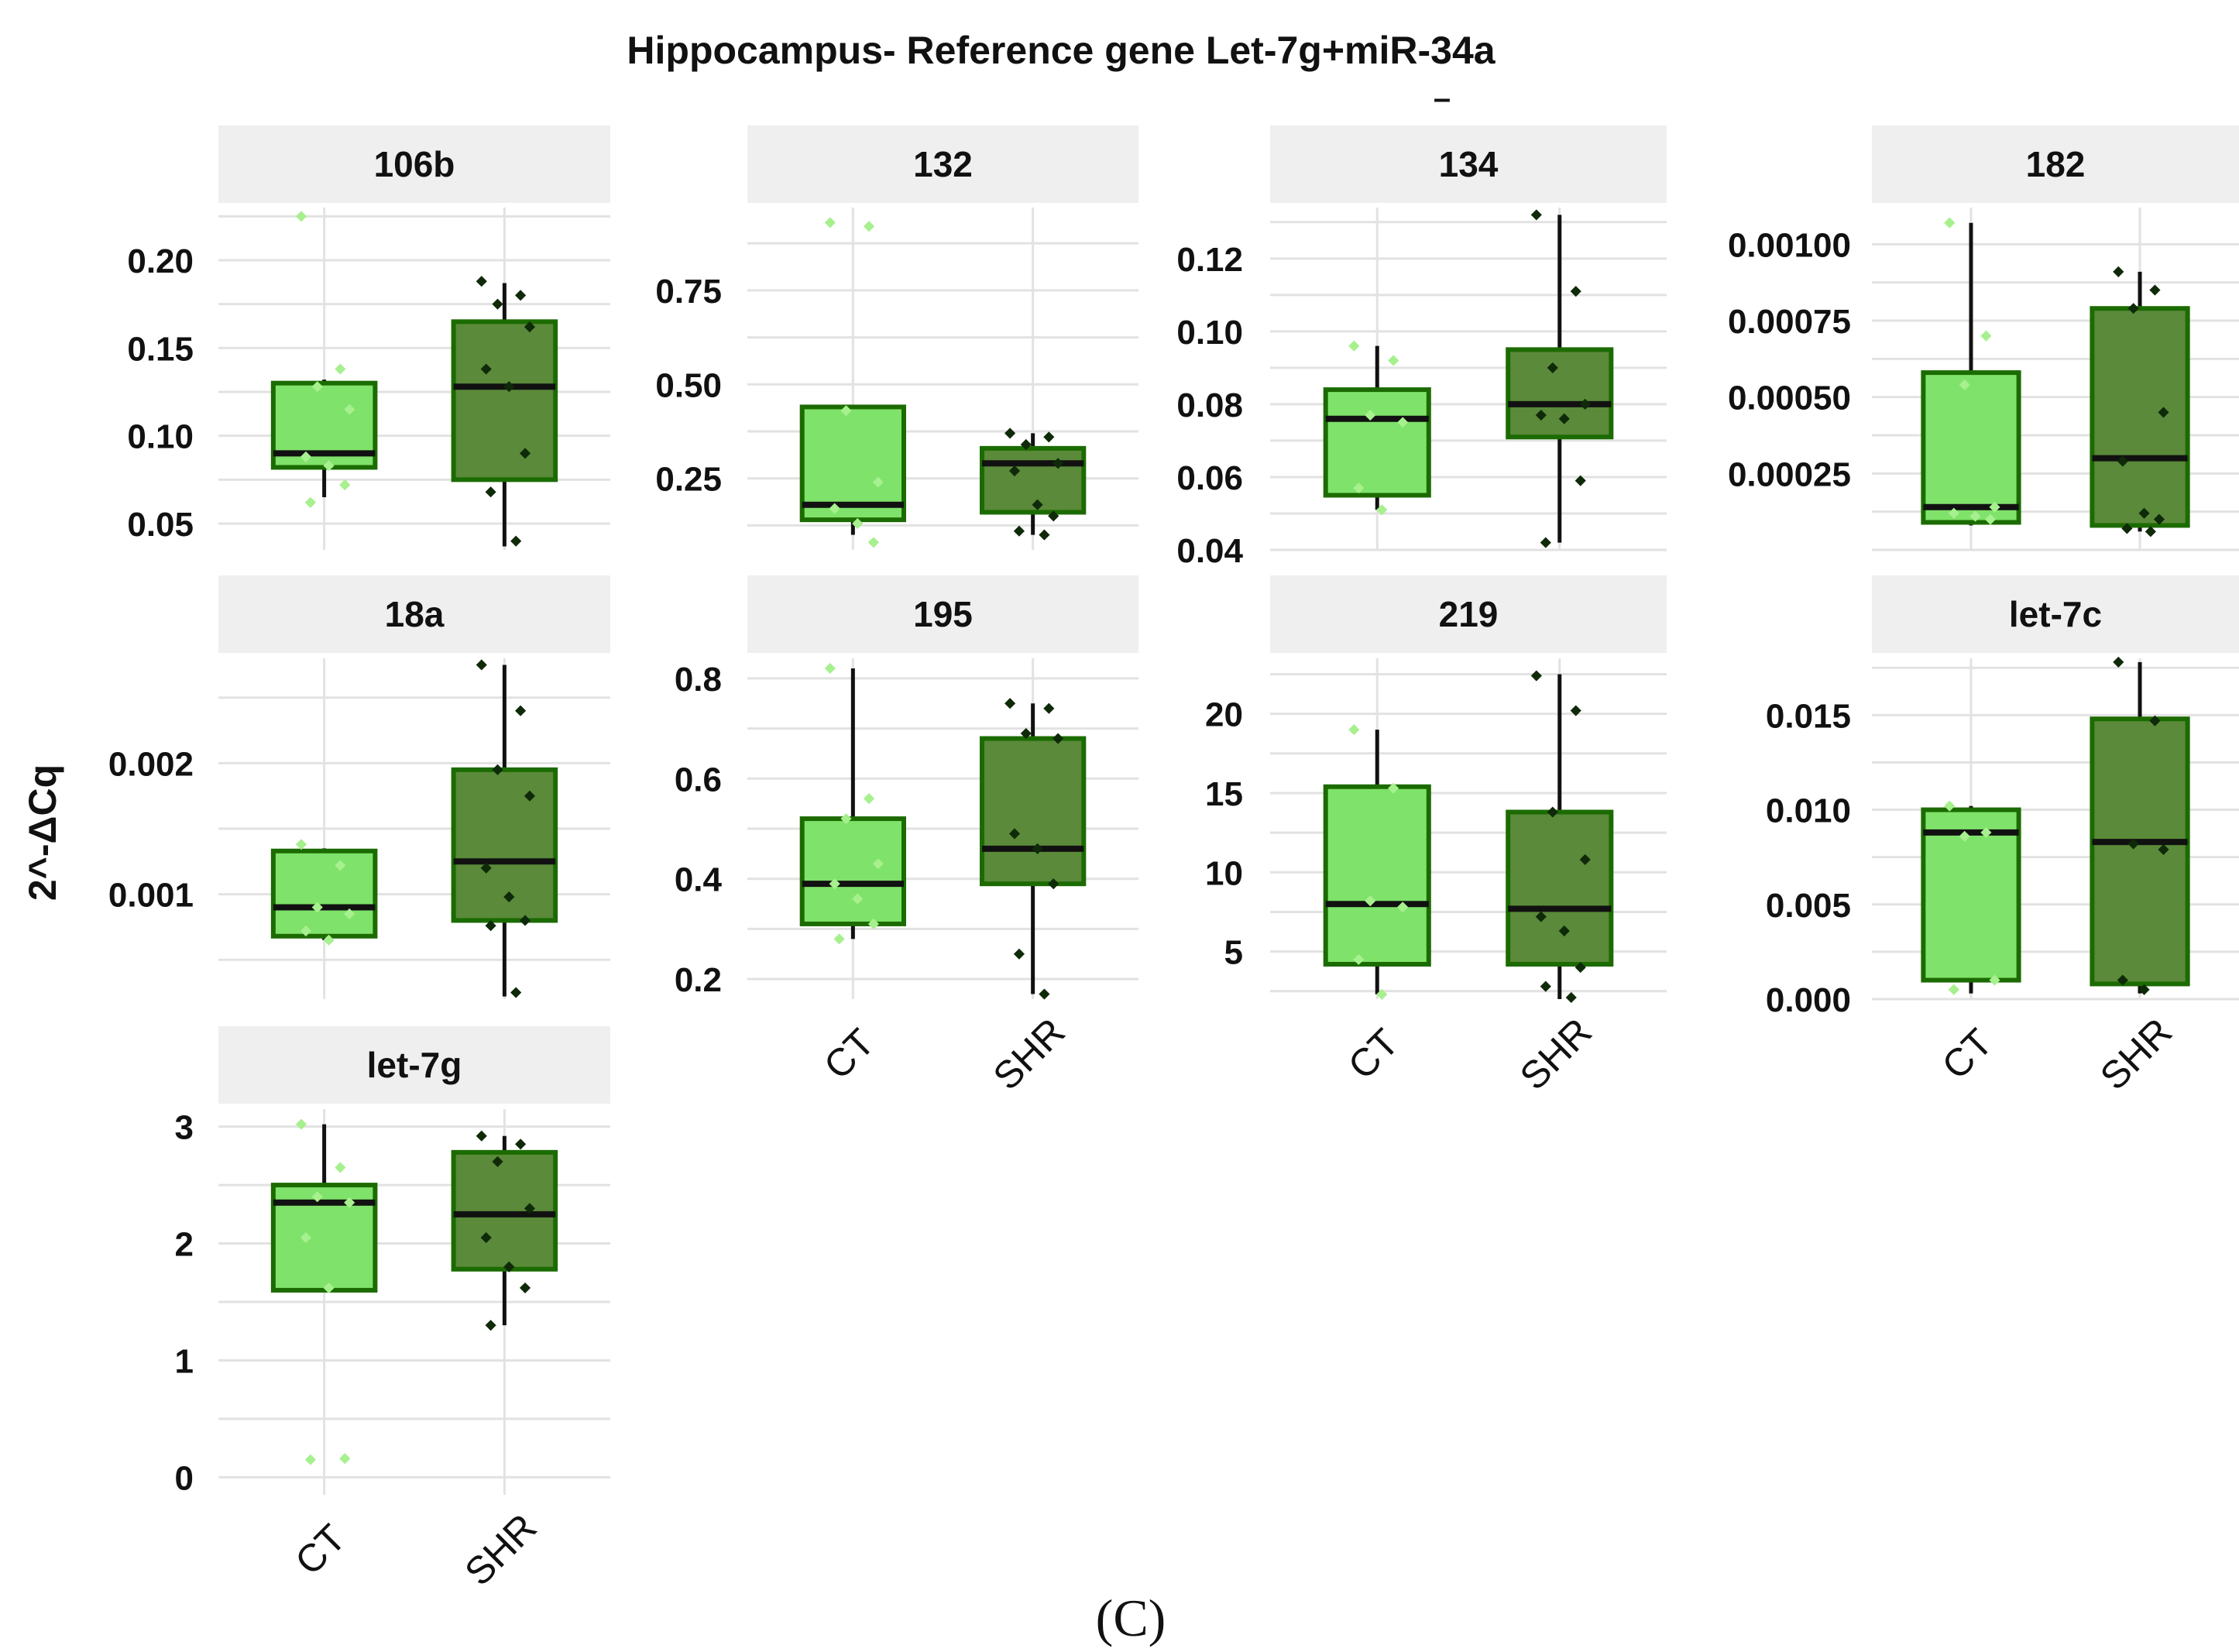 The width and height of the screenshot is (2239, 1652). What do you see at coordinates (2055, 614) in the screenshot?
I see `facet-title: let-7c` at bounding box center [2055, 614].